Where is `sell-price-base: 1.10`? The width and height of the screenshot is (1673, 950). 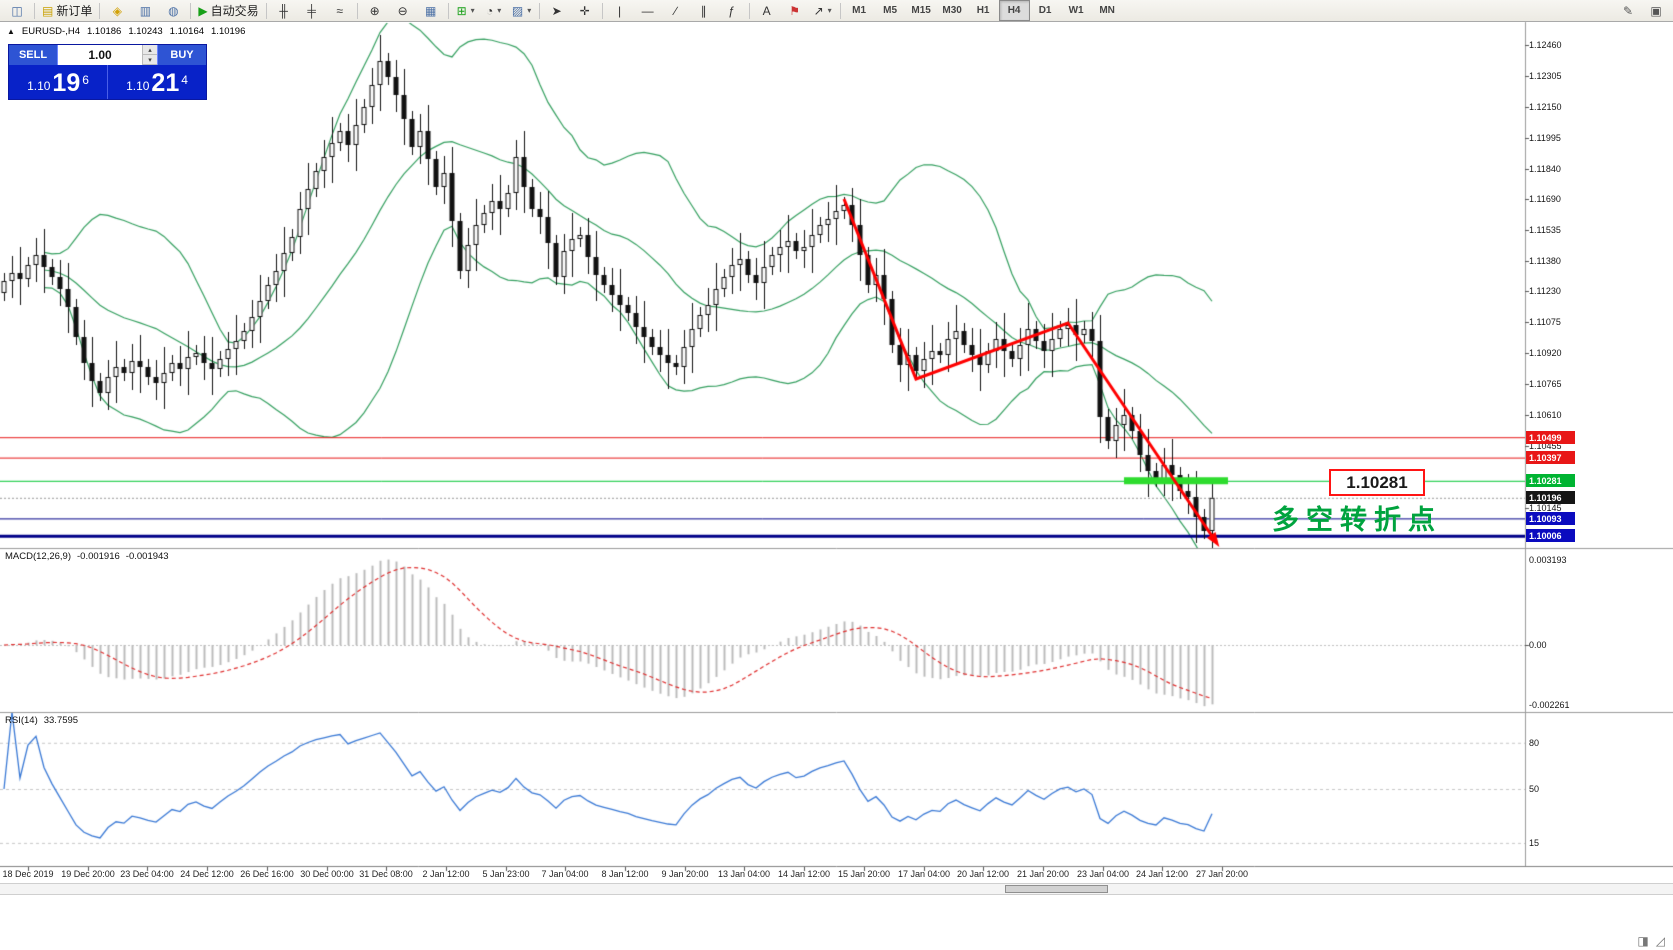
sell-price-base: 1.10 is located at coordinates (39, 86).